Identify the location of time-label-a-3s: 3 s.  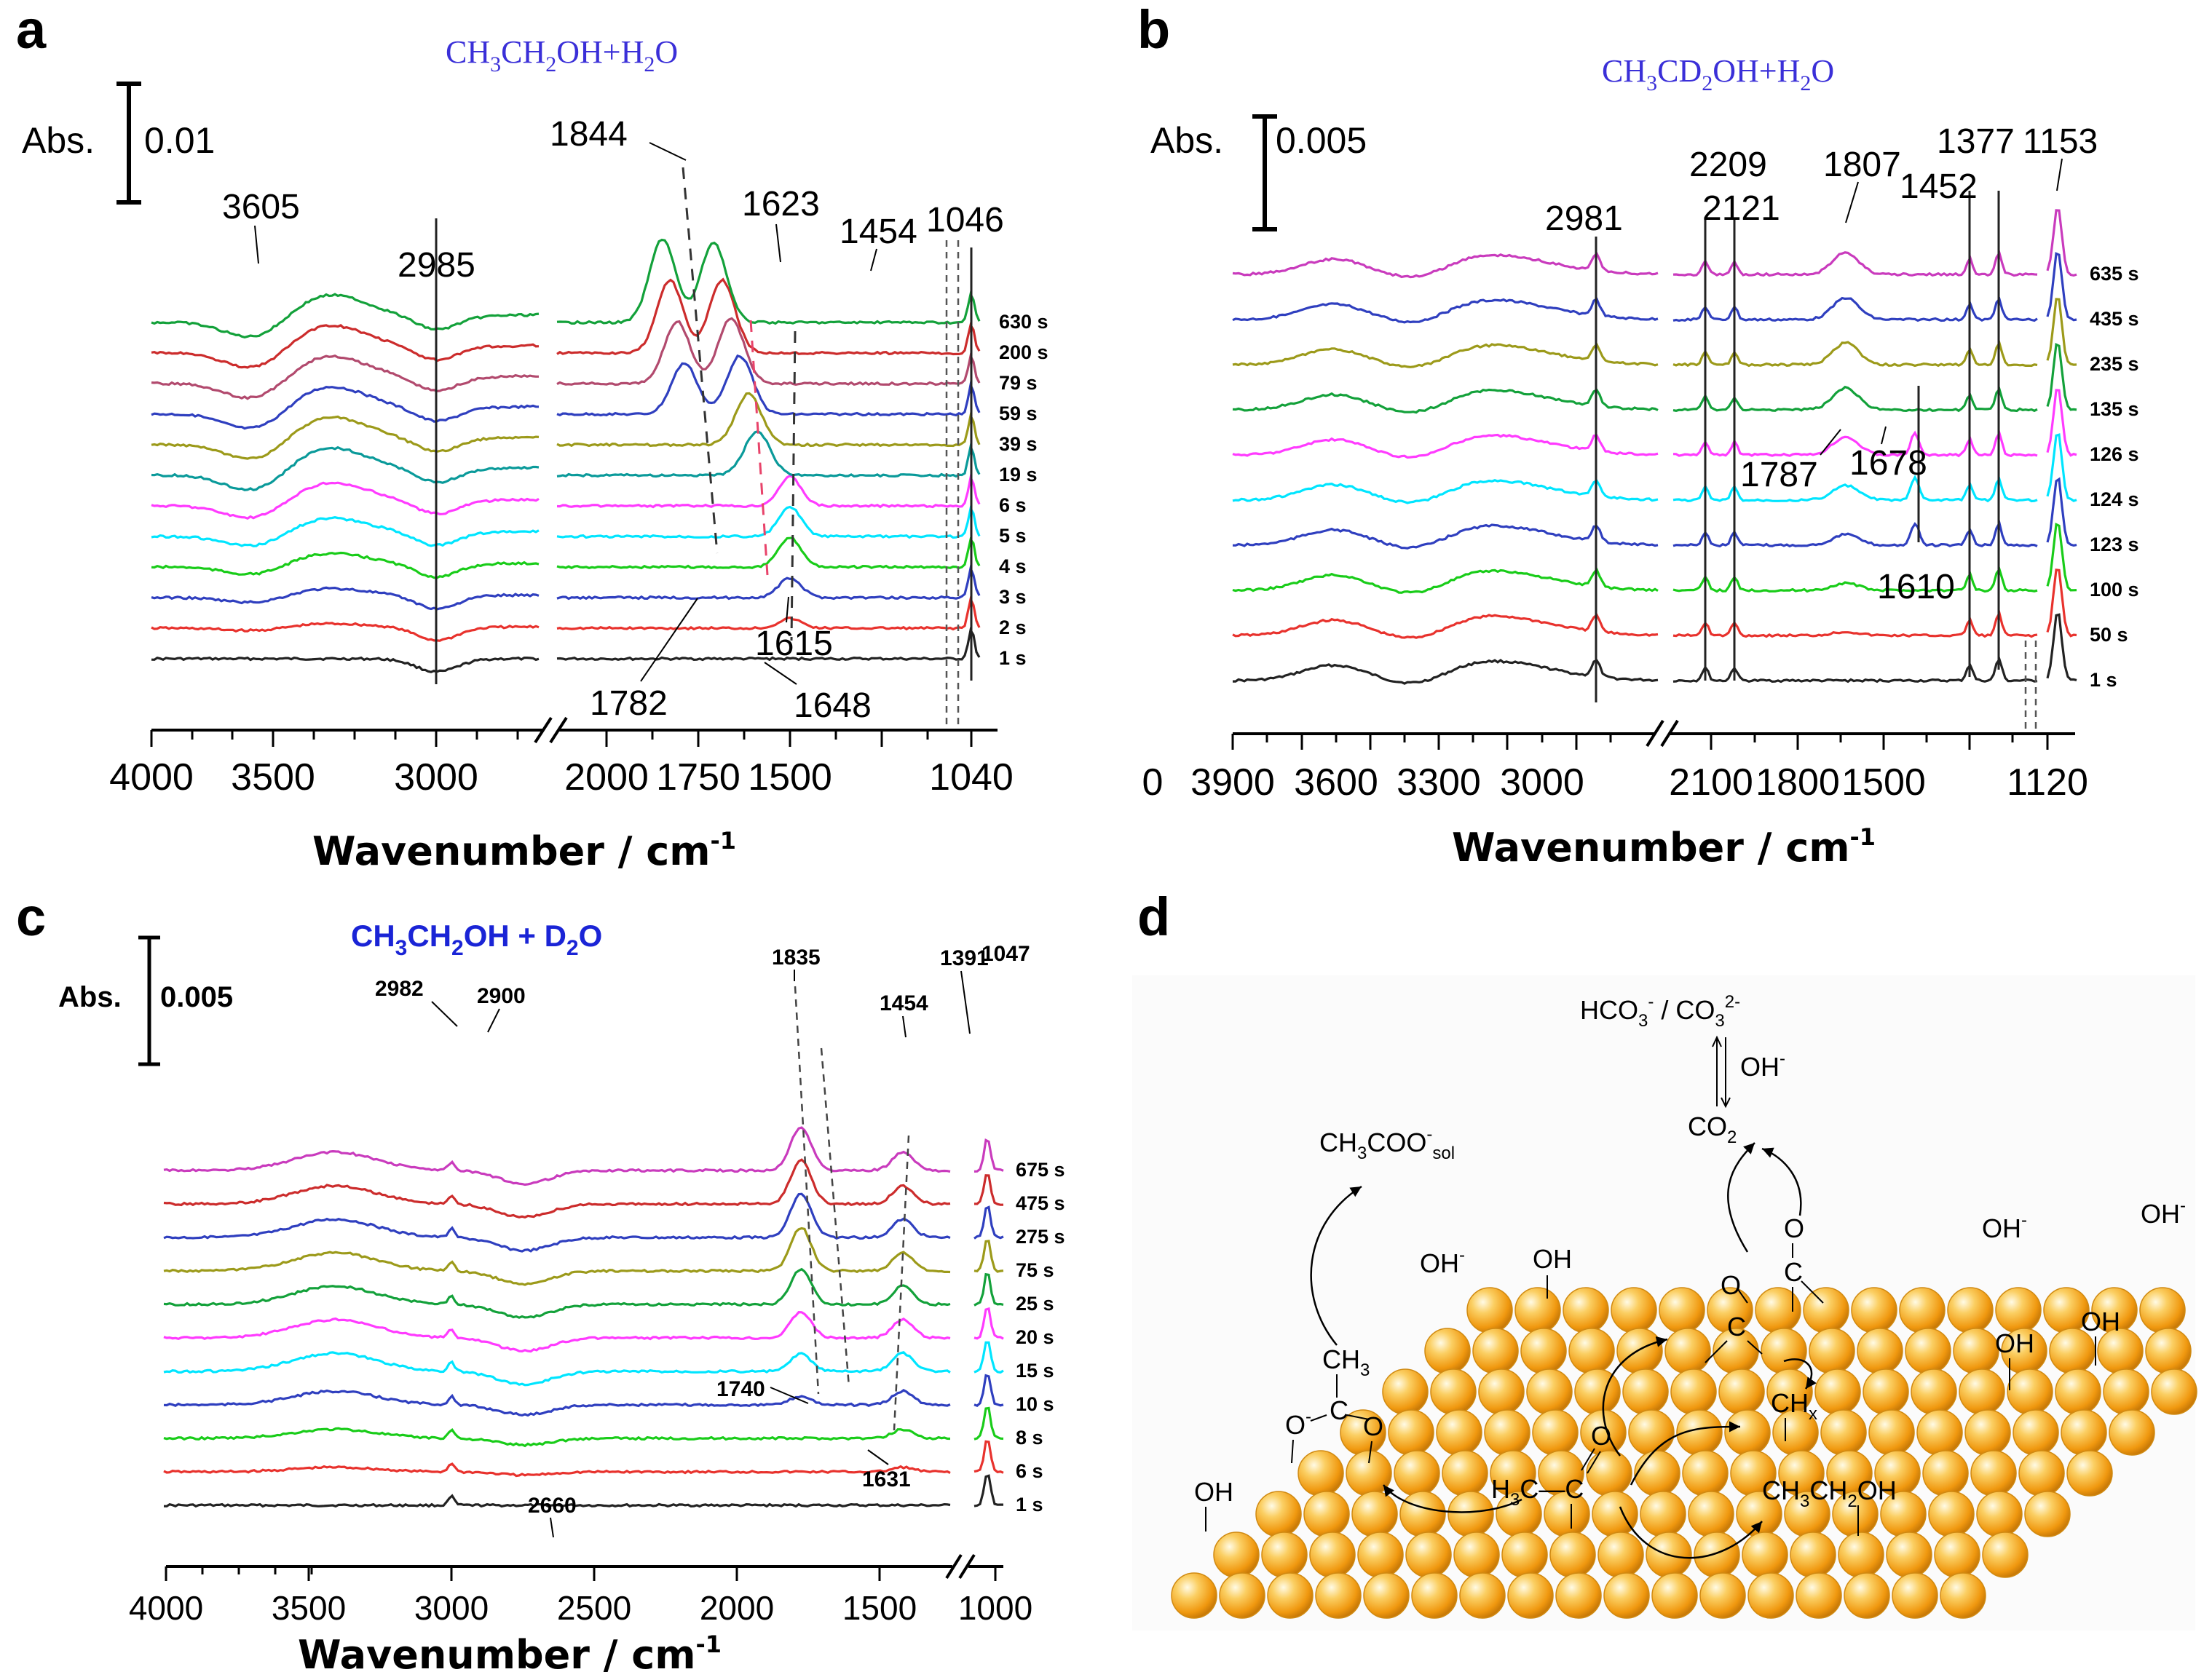
(1013, 597).